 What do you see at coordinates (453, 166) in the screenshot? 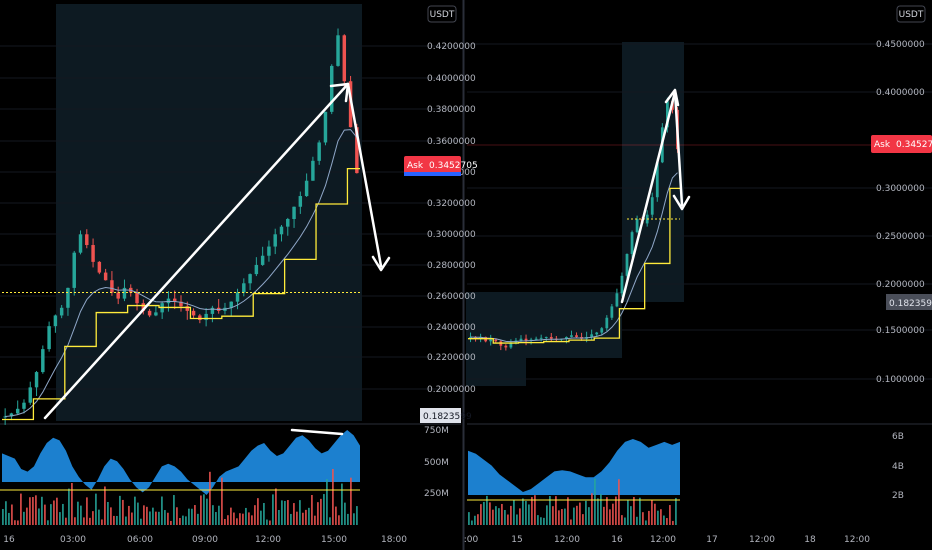
I see `left-ask-value: 0.3452705` at bounding box center [453, 166].